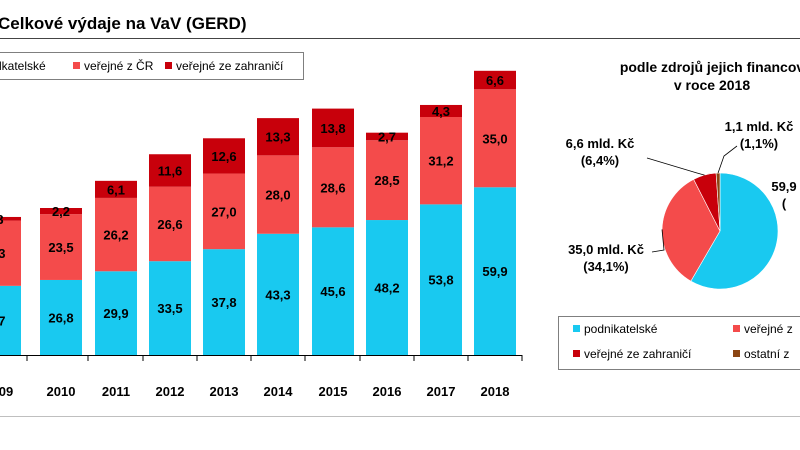  Describe the element at coordinates (709, 67) in the screenshot. I see `pie-title-line1: podle zdrojů jejich financov` at that location.